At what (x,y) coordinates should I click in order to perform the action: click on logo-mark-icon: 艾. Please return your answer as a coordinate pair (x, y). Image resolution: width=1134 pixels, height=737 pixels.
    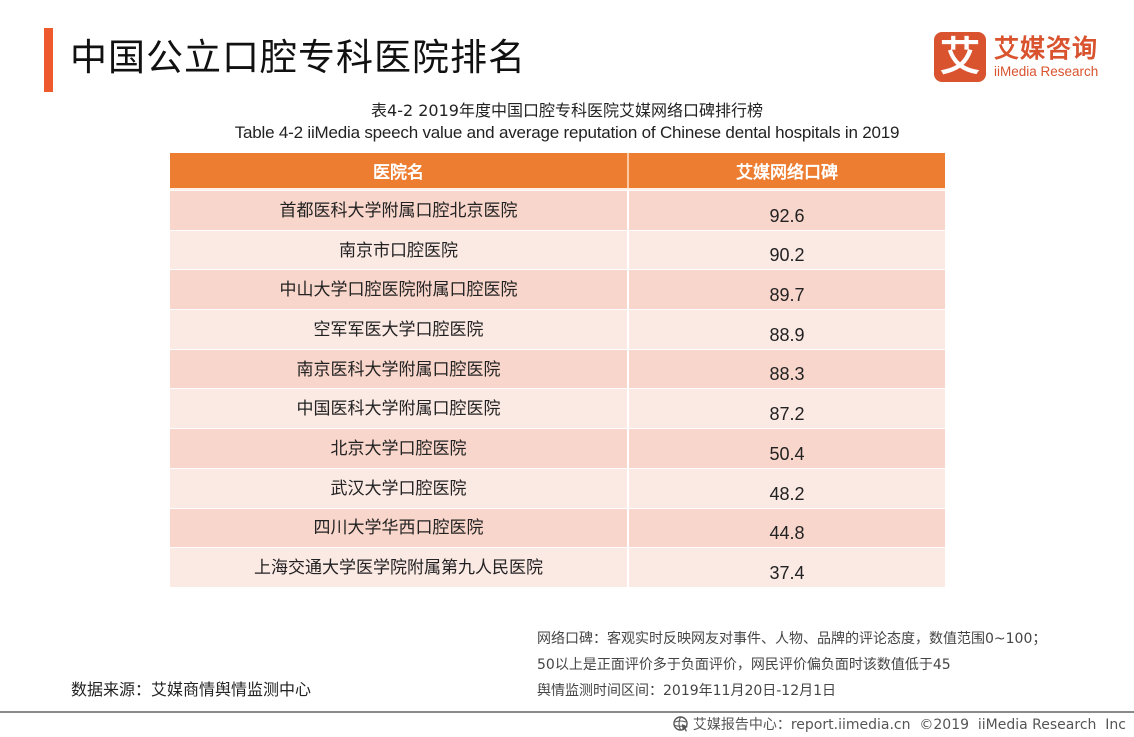
    Looking at the image, I should click on (960, 57).